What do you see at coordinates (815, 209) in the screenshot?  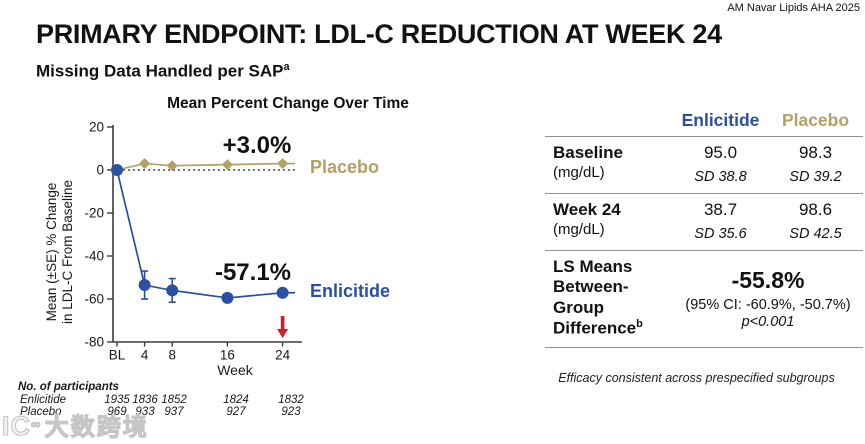 I see `week24-placebo-value: 98.6` at bounding box center [815, 209].